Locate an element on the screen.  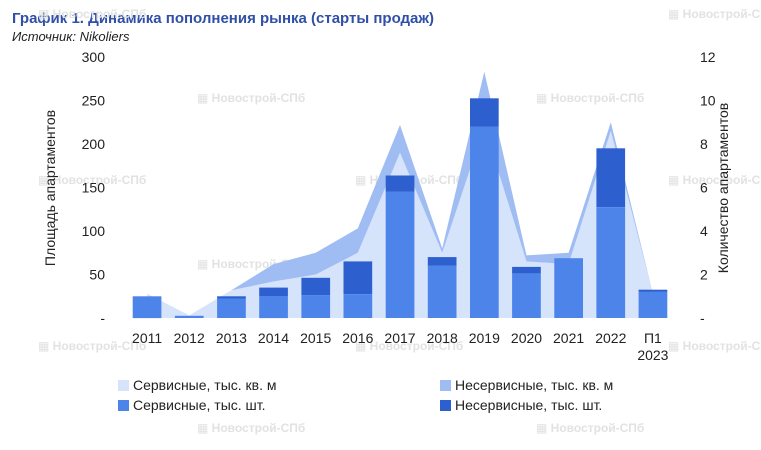
y-axis-title: Площадь апартаментов is located at coordinates (50, 188).